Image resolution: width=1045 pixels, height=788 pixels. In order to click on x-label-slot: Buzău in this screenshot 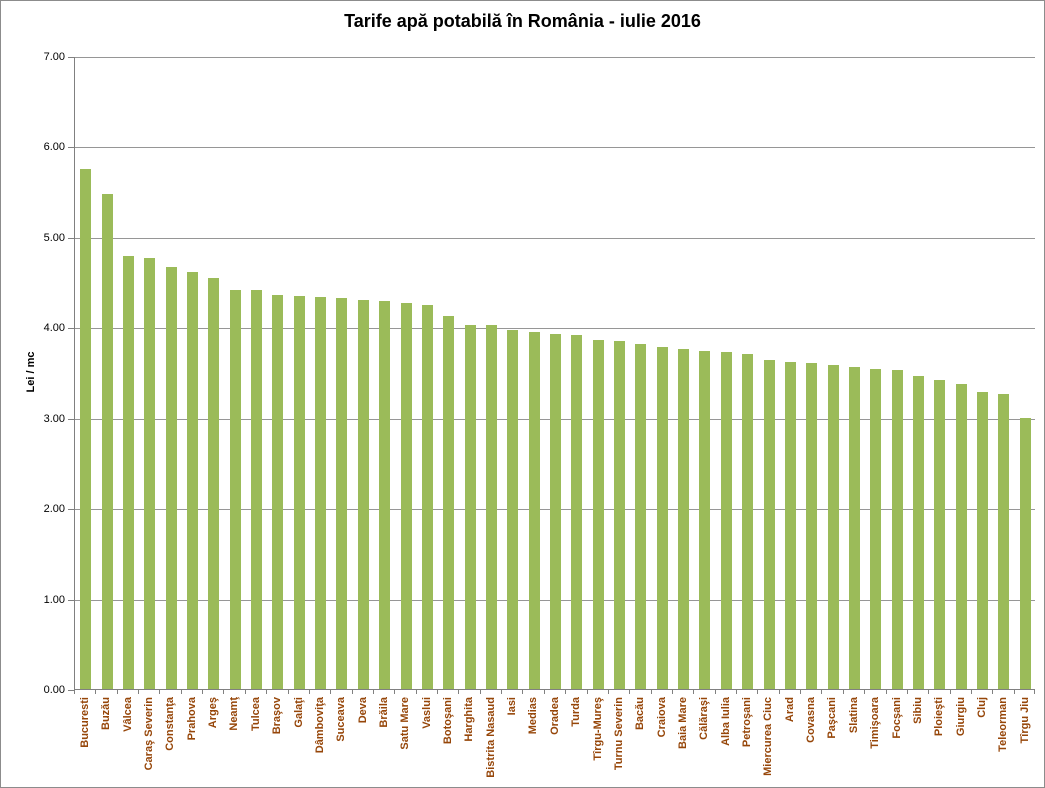, I will do `click(106, 742)`.